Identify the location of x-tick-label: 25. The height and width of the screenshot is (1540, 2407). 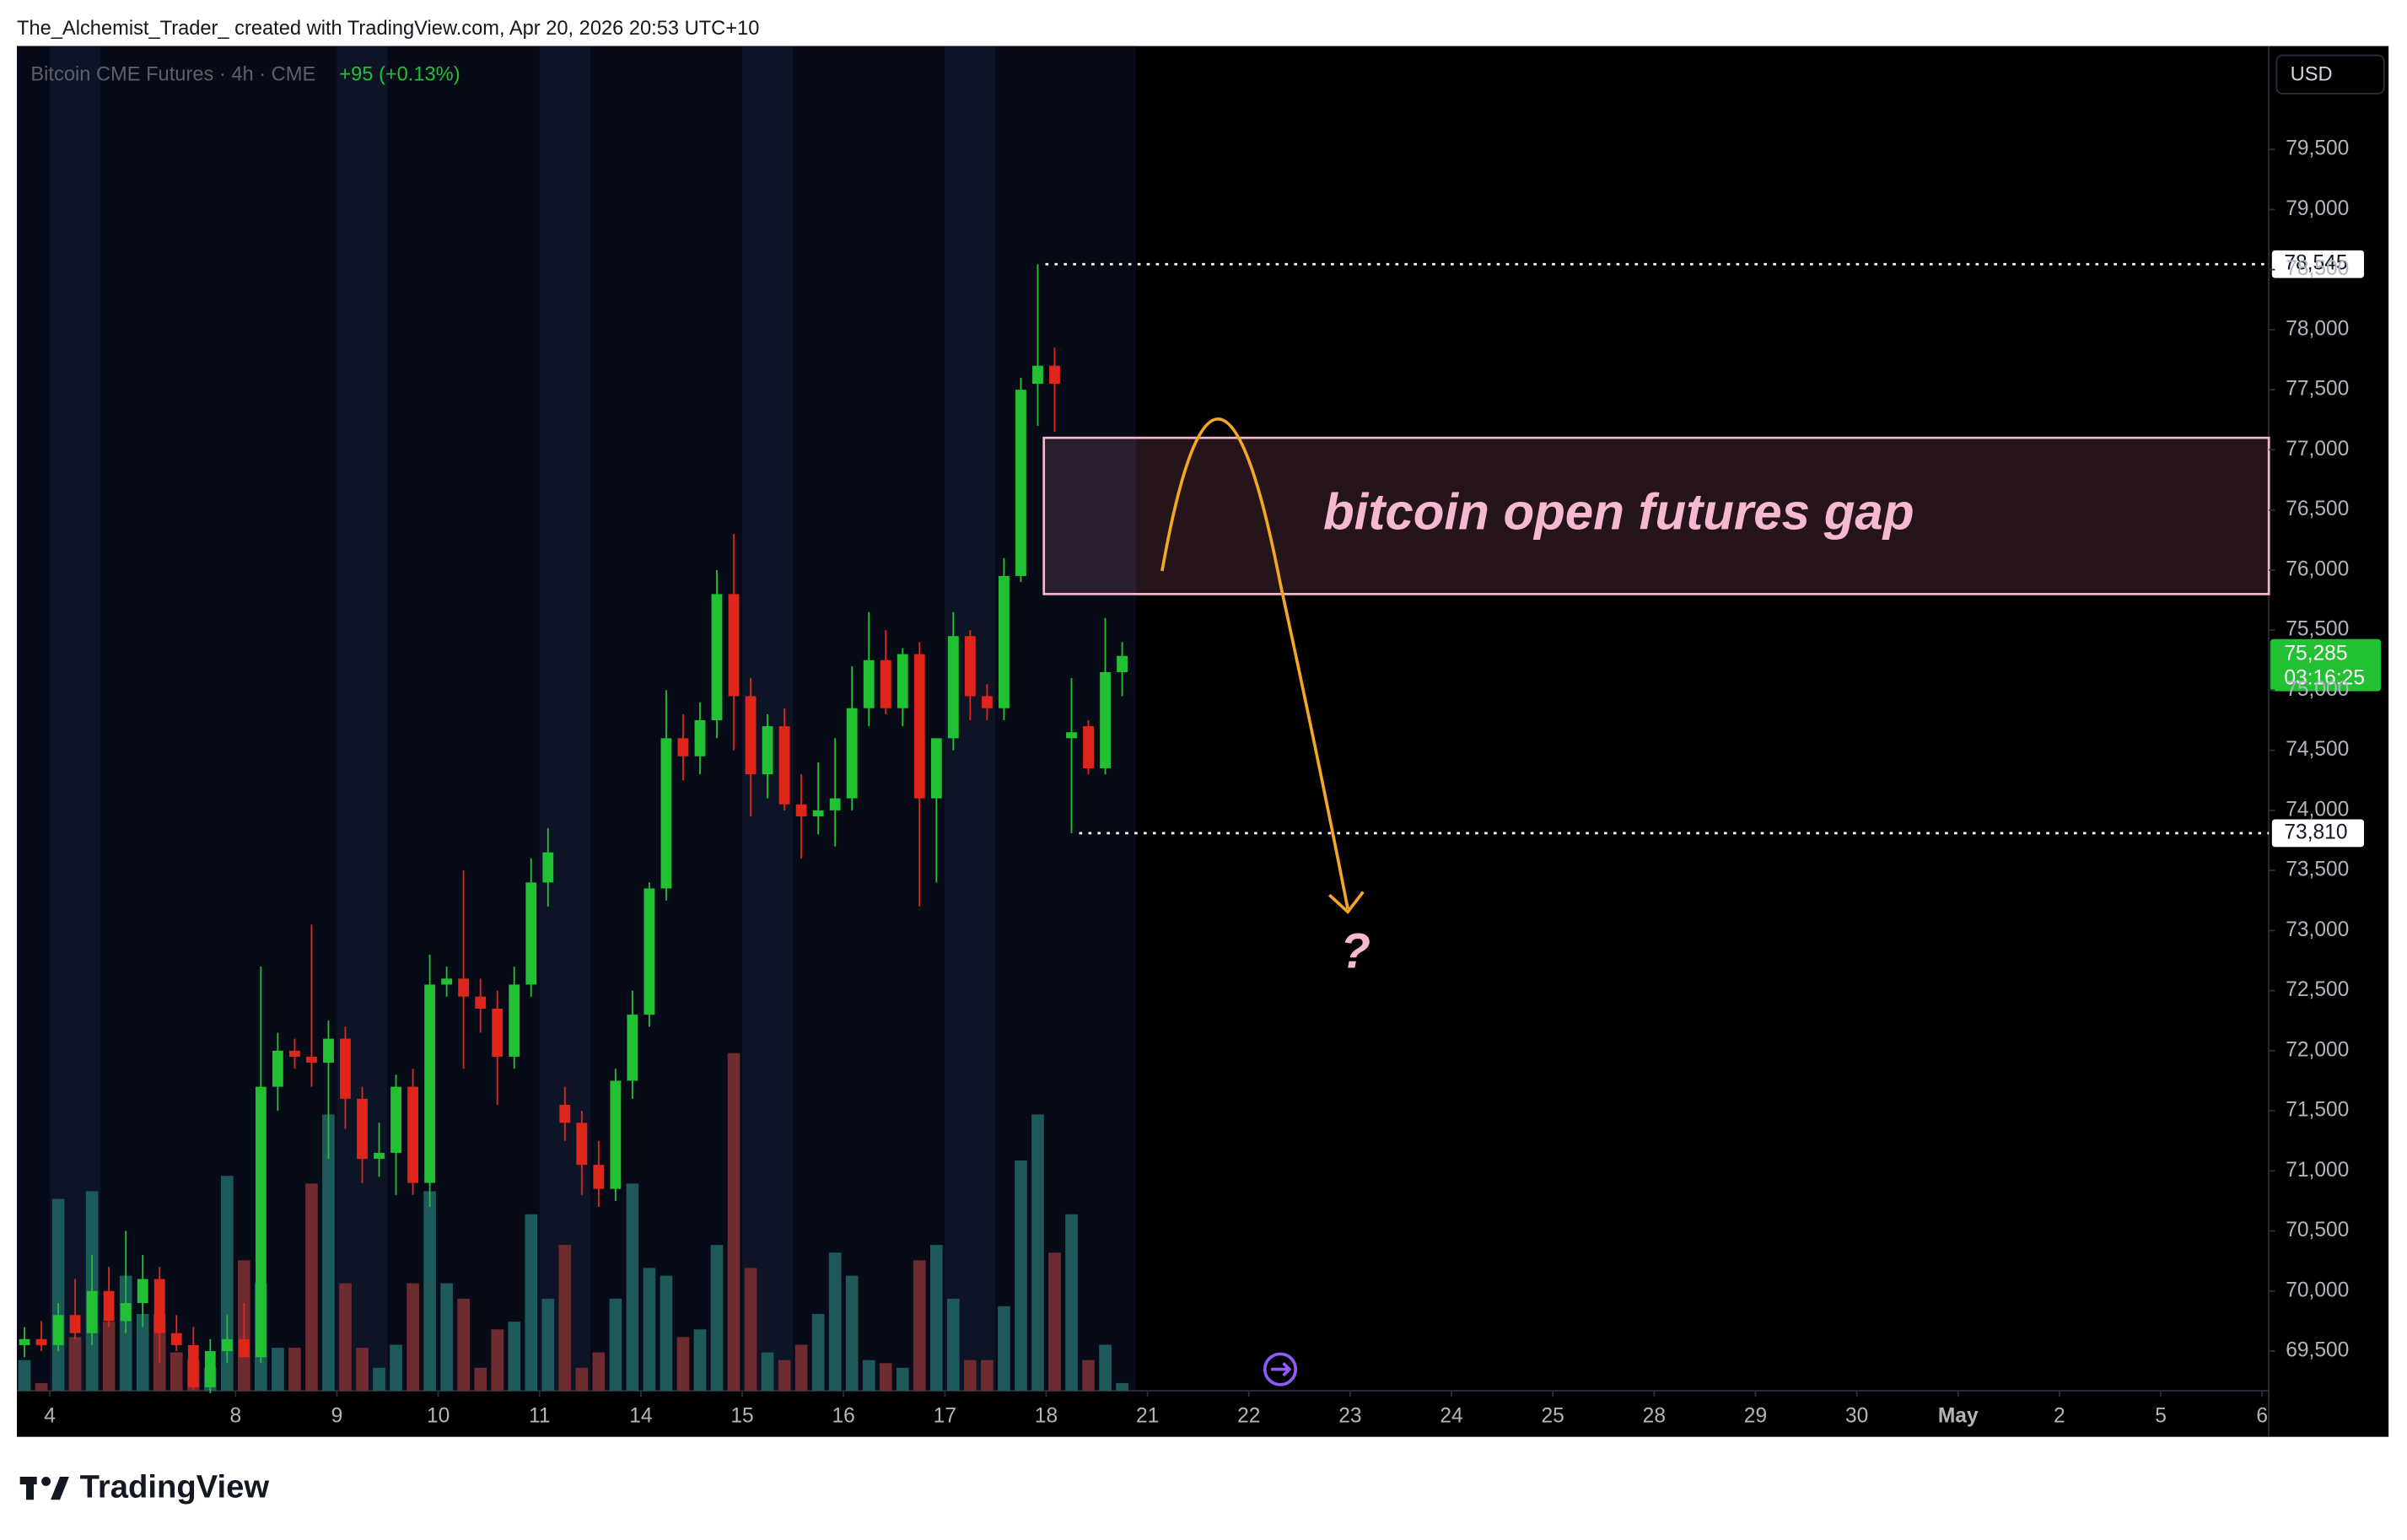
(1553, 1415).